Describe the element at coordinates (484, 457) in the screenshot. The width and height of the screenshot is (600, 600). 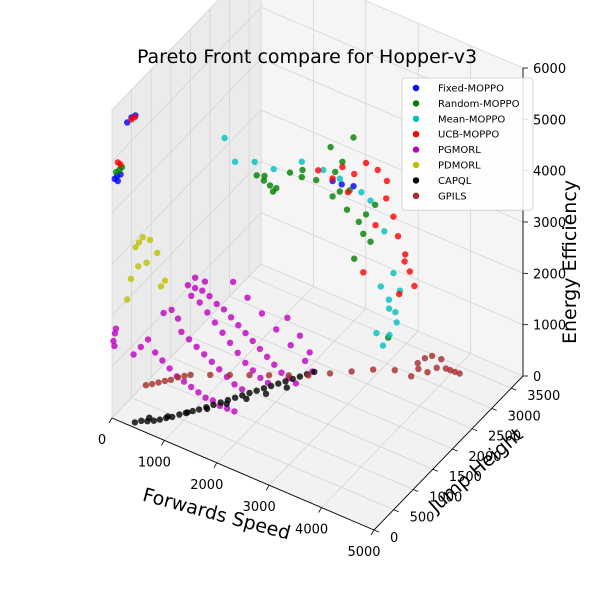
I see `y-tick-label: 2000` at that location.